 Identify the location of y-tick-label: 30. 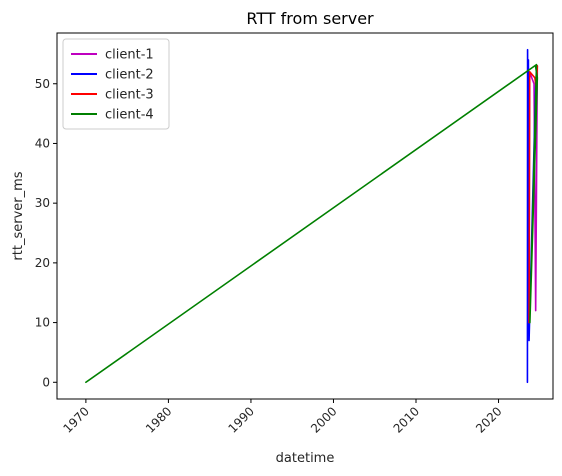
(42, 203).